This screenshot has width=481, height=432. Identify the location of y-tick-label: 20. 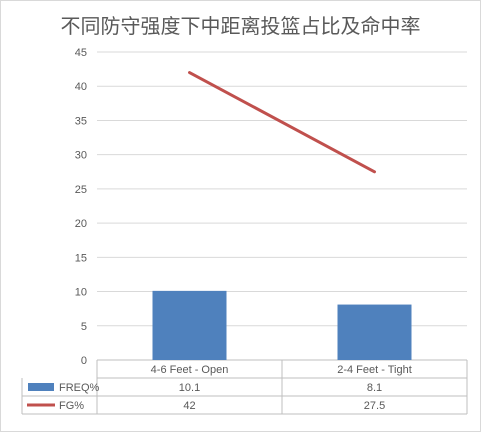
(81, 224).